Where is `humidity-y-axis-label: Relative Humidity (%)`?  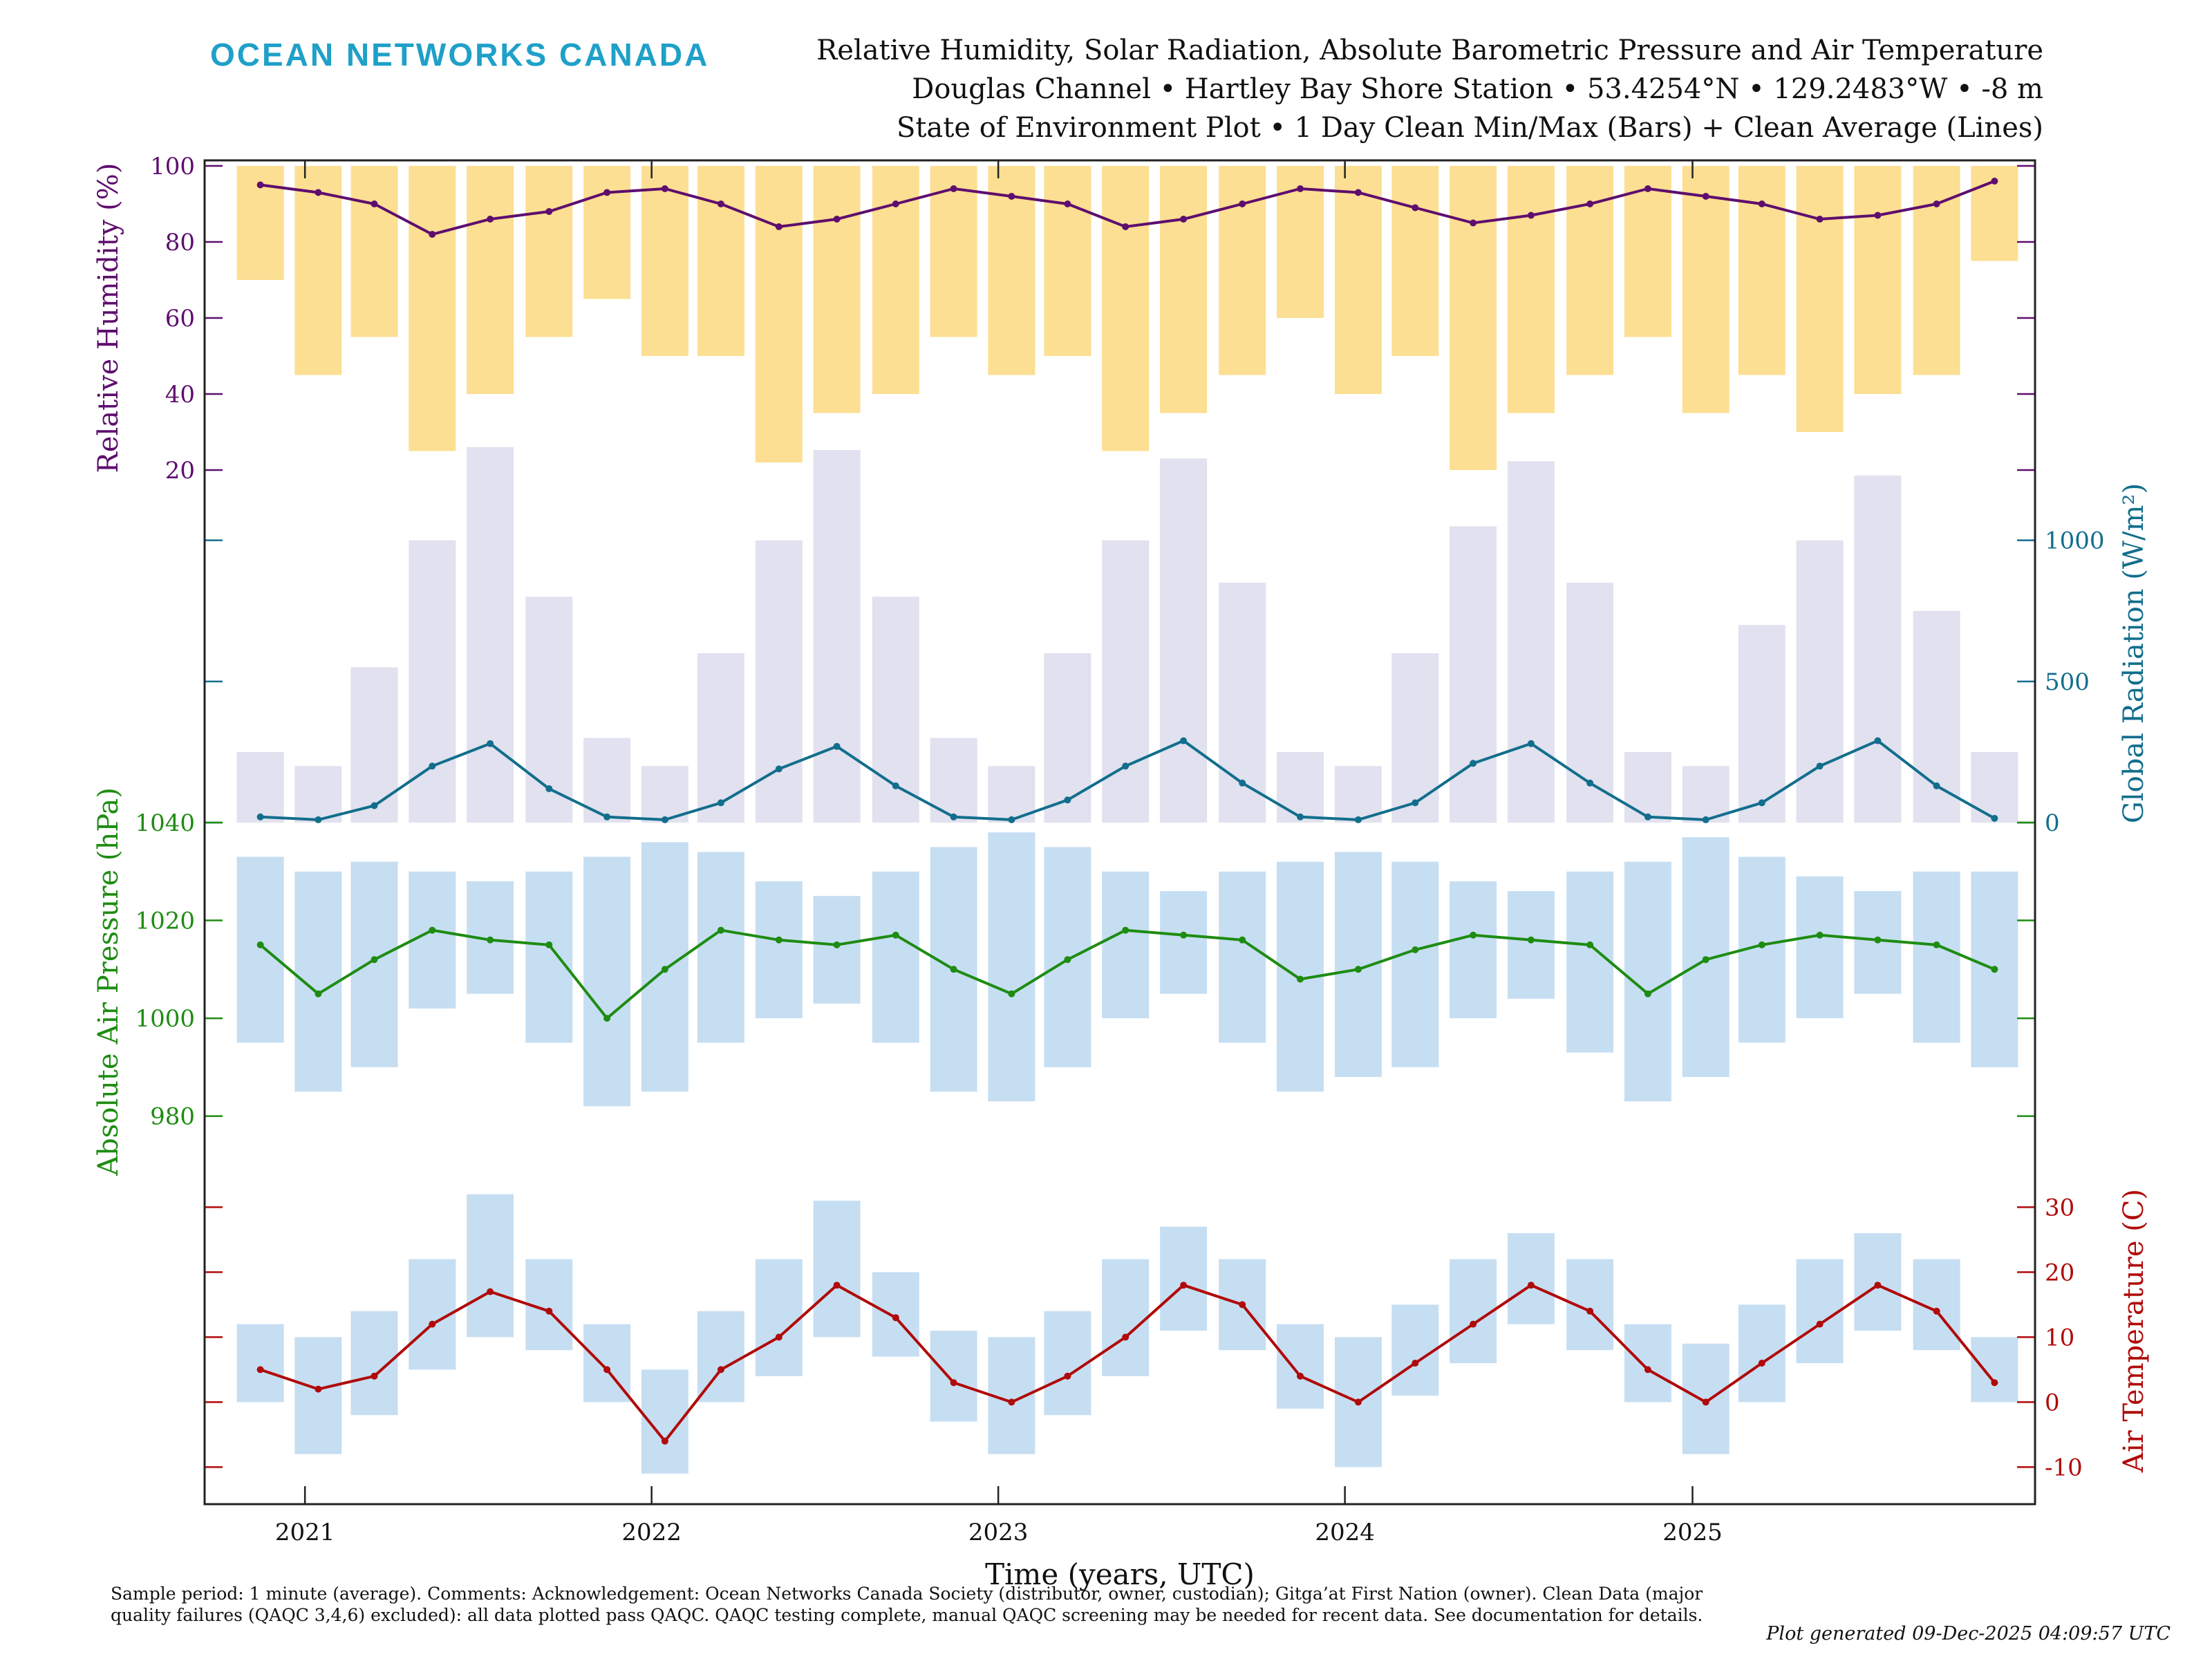
humidity-y-axis-label: Relative Humidity (%) is located at coordinates (109, 318).